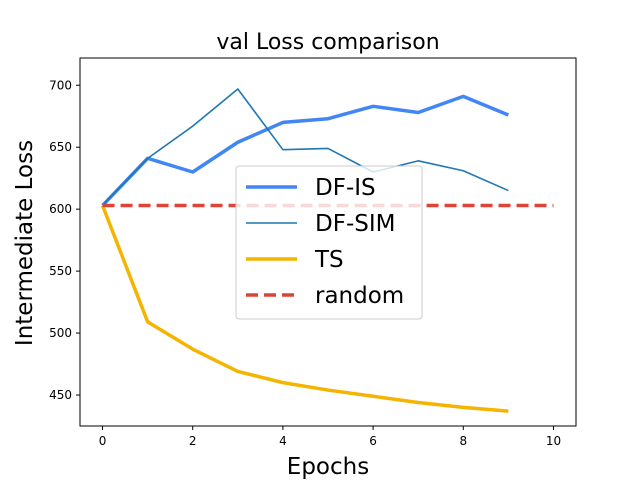 This screenshot has width=640, height=480. Describe the element at coordinates (25, 243) in the screenshot. I see `y-axis-label: Intermediate Loss` at that location.